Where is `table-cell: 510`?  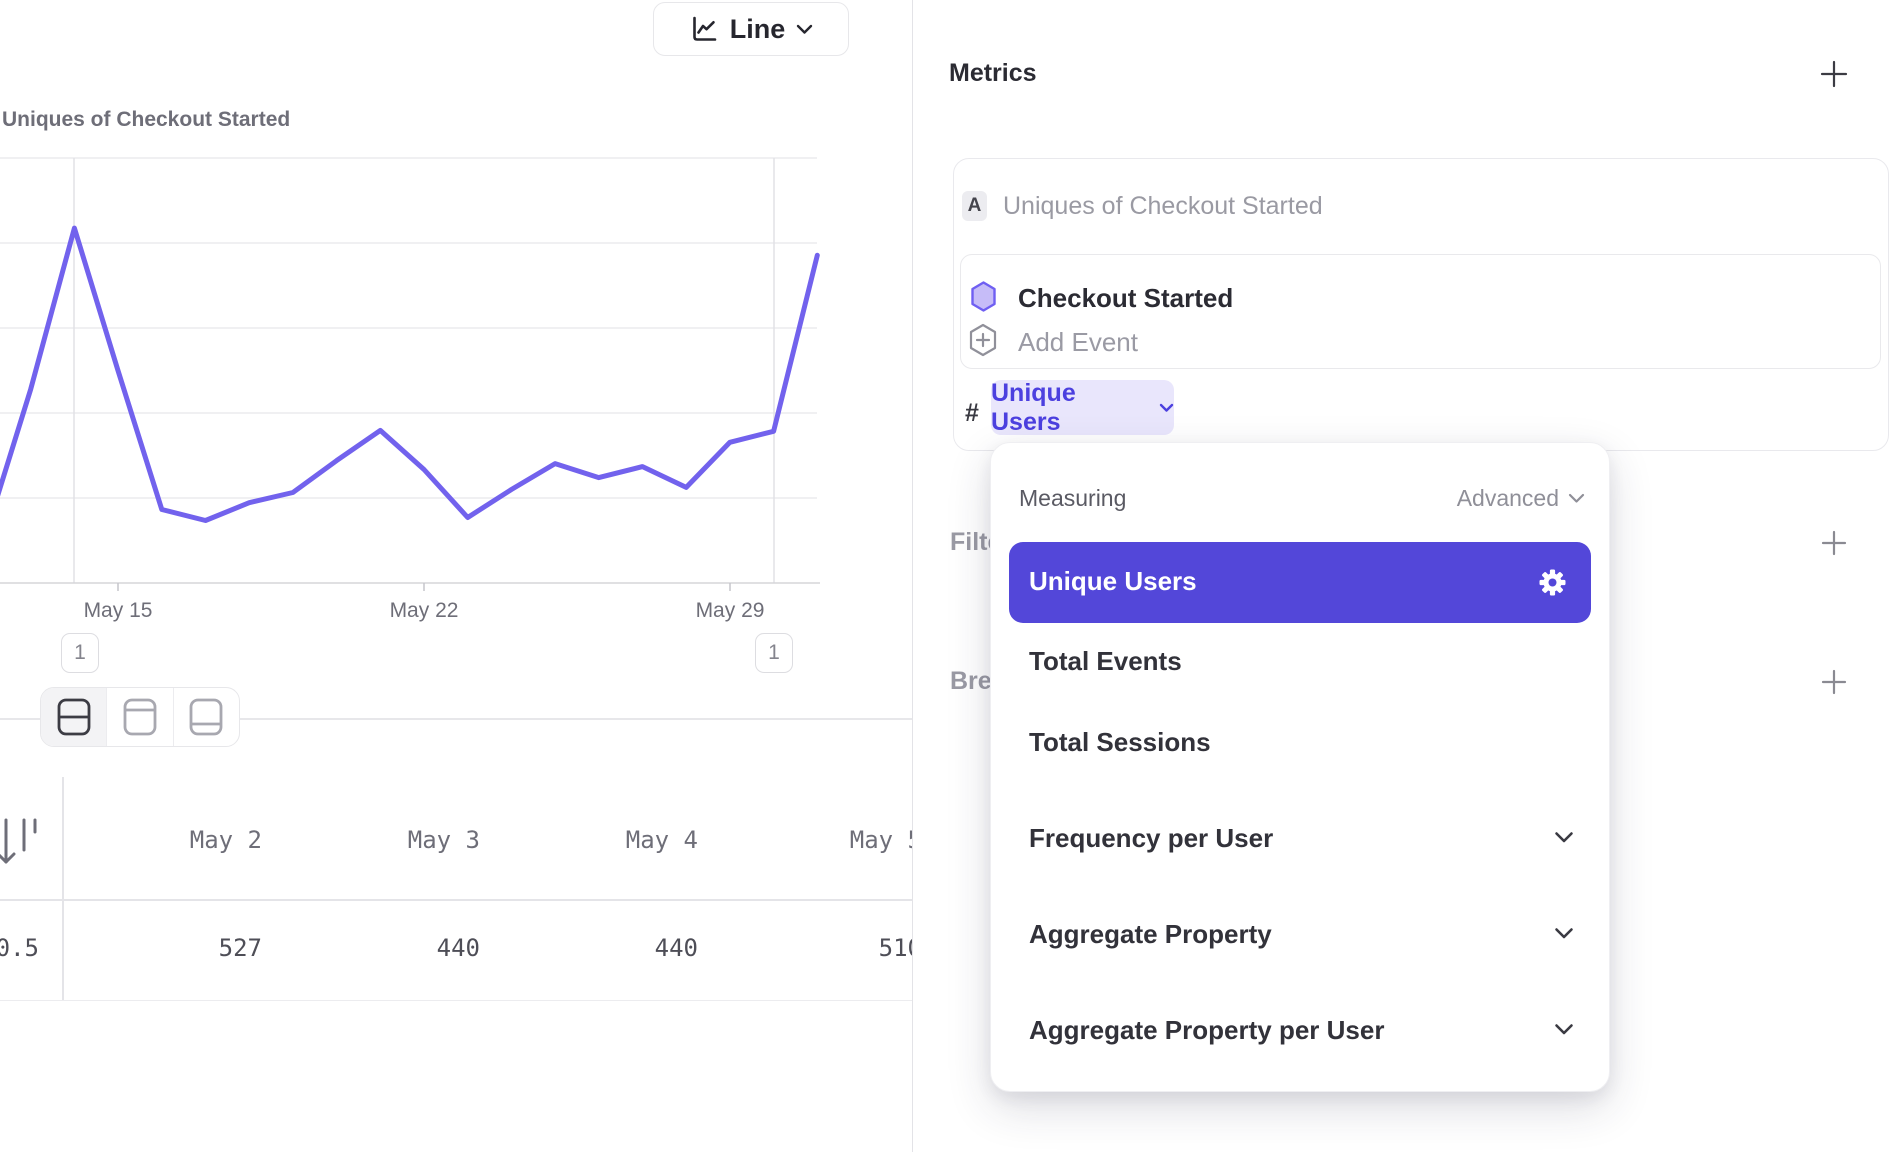
table-cell: 510 is located at coordinates (900, 948).